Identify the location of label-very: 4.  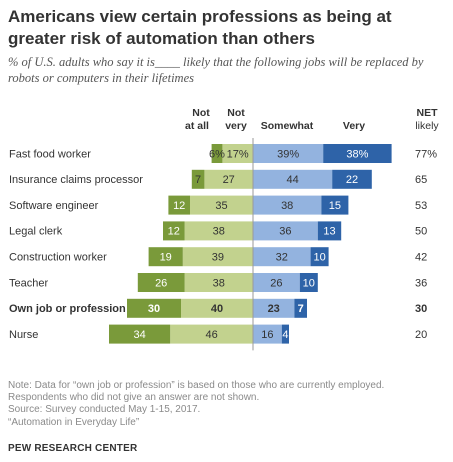
(285, 335).